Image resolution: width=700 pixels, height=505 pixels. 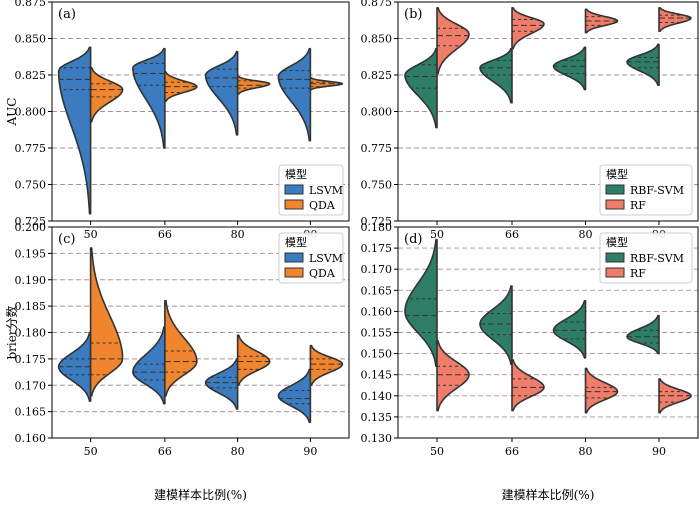 What do you see at coordinates (31, 359) in the screenshot?
I see `y-tick-label: 0.175` at bounding box center [31, 359].